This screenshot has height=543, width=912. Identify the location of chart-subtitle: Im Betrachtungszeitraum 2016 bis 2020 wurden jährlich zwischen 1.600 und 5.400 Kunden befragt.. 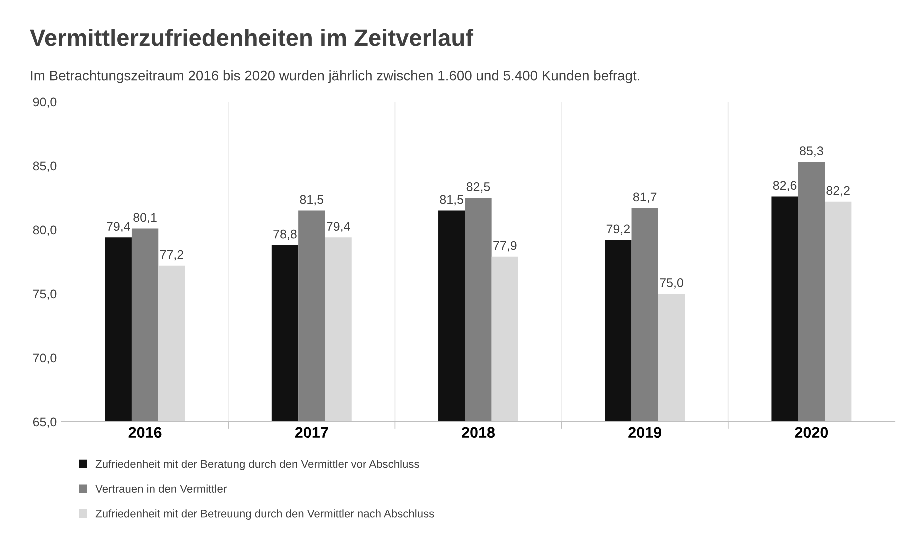
(335, 77).